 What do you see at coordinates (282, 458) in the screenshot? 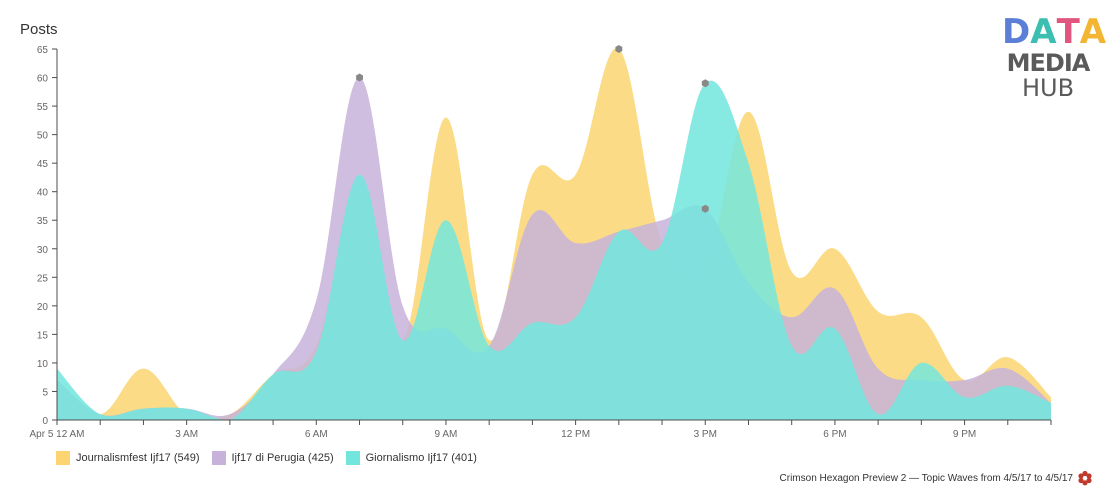
I see `legend-label-perugia: Ijf17 di Perugia (425)` at bounding box center [282, 458].